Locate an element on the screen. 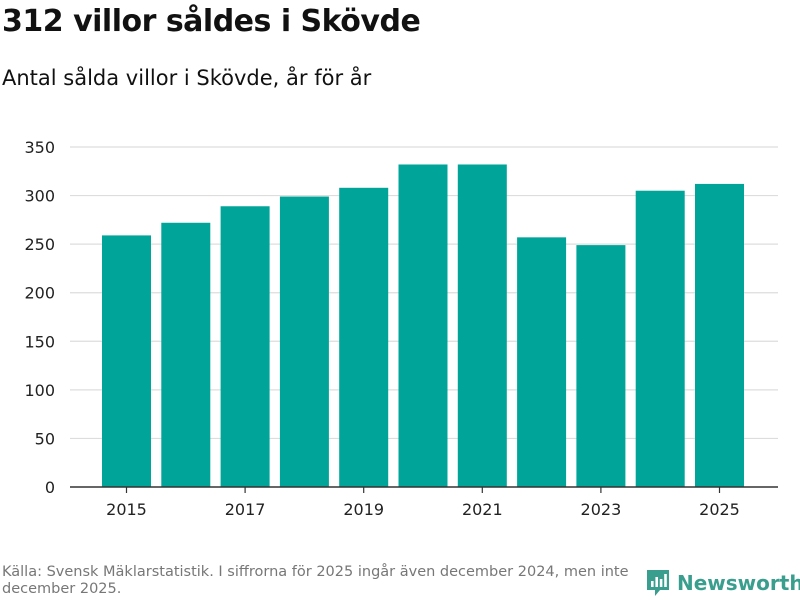  bar-2017 is located at coordinates (245, 346).